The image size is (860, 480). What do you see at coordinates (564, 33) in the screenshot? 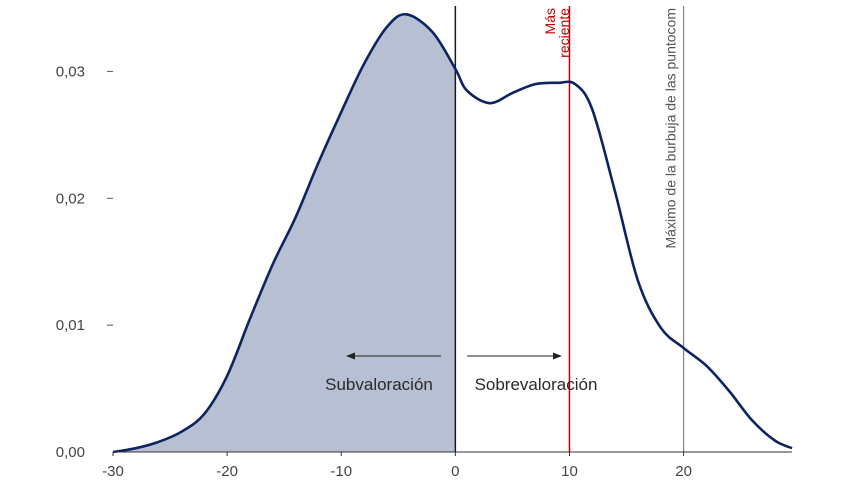
I see `most-recent-label: reciente` at bounding box center [564, 33].